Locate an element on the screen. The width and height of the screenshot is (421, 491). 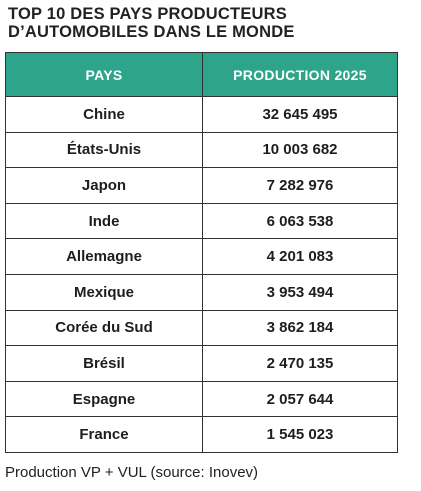
table-row: Espagne 2 057 644 is located at coordinates (201, 399).